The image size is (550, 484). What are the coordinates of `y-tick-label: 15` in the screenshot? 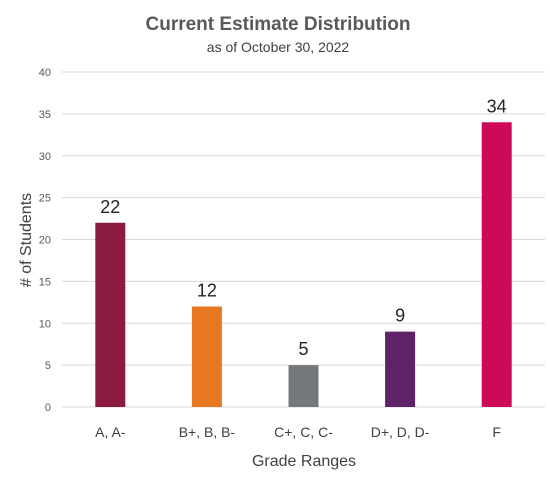 It's located at (45, 282).